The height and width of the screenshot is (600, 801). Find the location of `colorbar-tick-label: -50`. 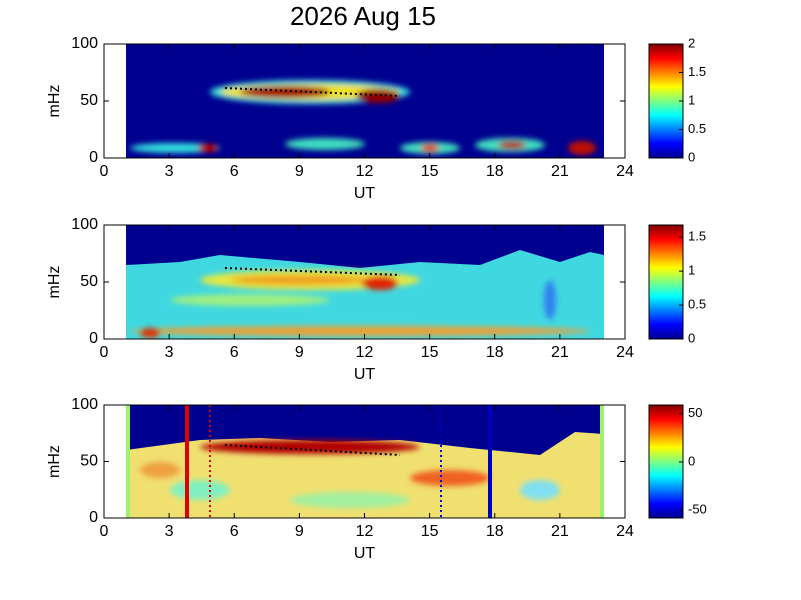

colorbar-tick-label: -50 is located at coordinates (697, 509).